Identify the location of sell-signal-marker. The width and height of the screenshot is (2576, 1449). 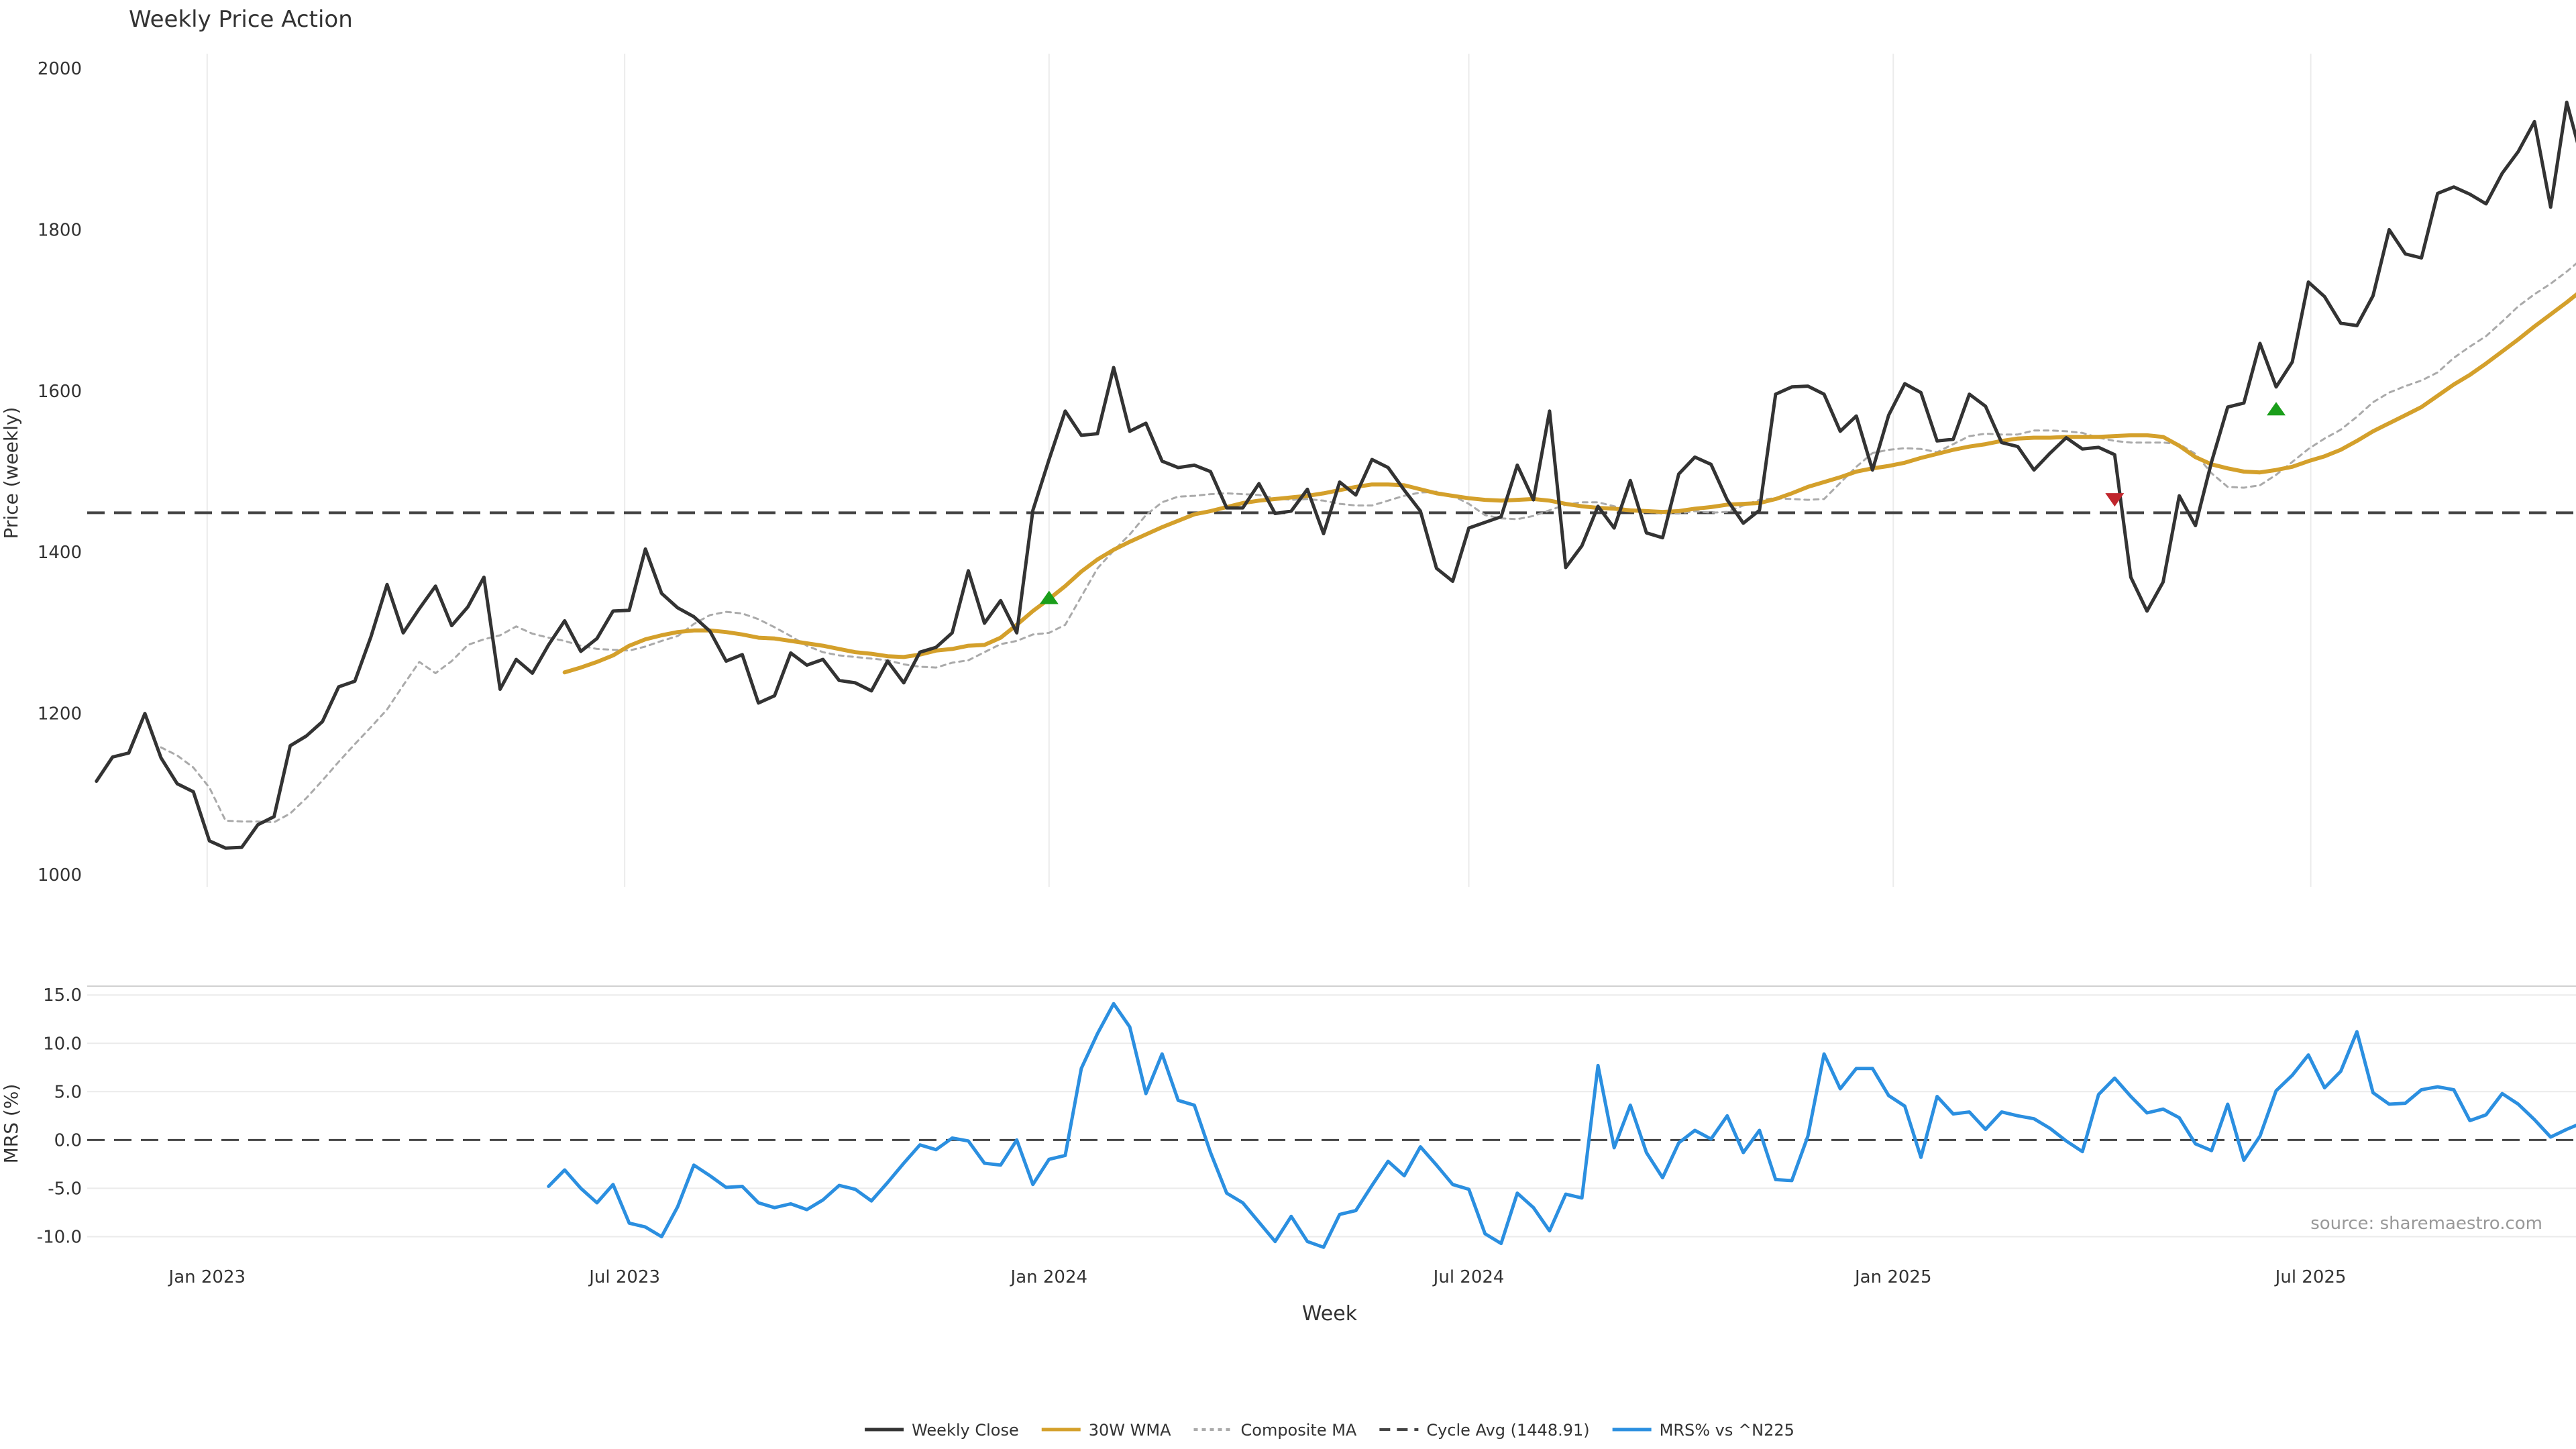
(2115, 500).